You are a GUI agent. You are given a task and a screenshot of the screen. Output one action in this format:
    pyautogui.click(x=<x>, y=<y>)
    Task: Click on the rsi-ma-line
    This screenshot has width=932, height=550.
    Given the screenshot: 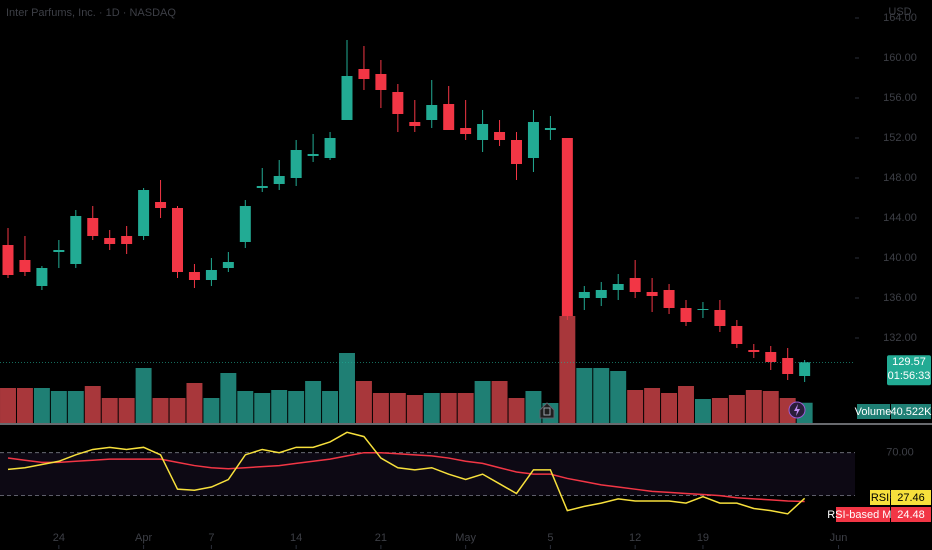 What is the action you would take?
    pyautogui.click(x=406, y=477)
    